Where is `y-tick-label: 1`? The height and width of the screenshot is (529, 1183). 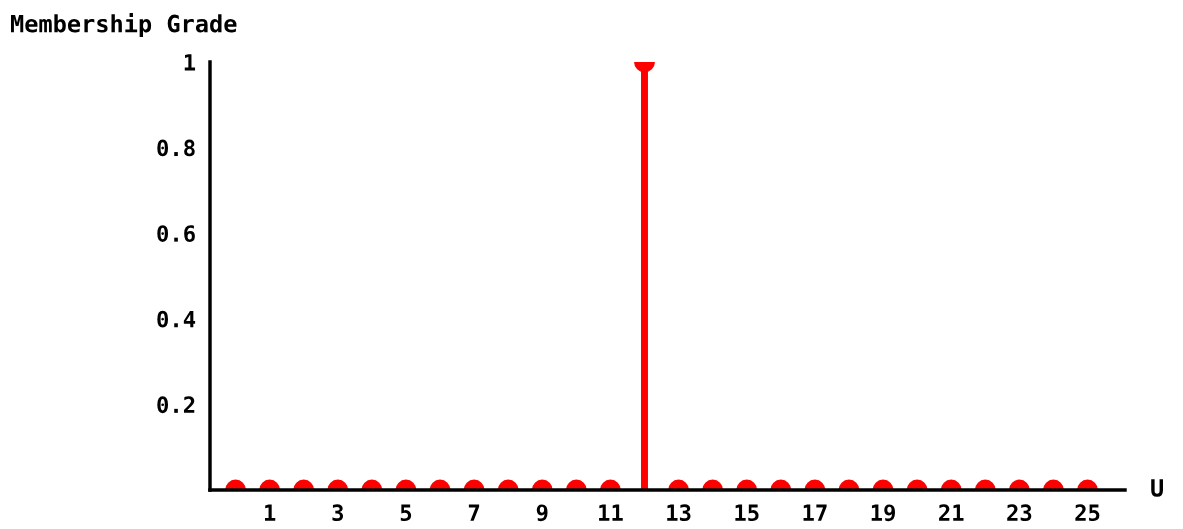 y-tick-label: 1 is located at coordinates (190, 62).